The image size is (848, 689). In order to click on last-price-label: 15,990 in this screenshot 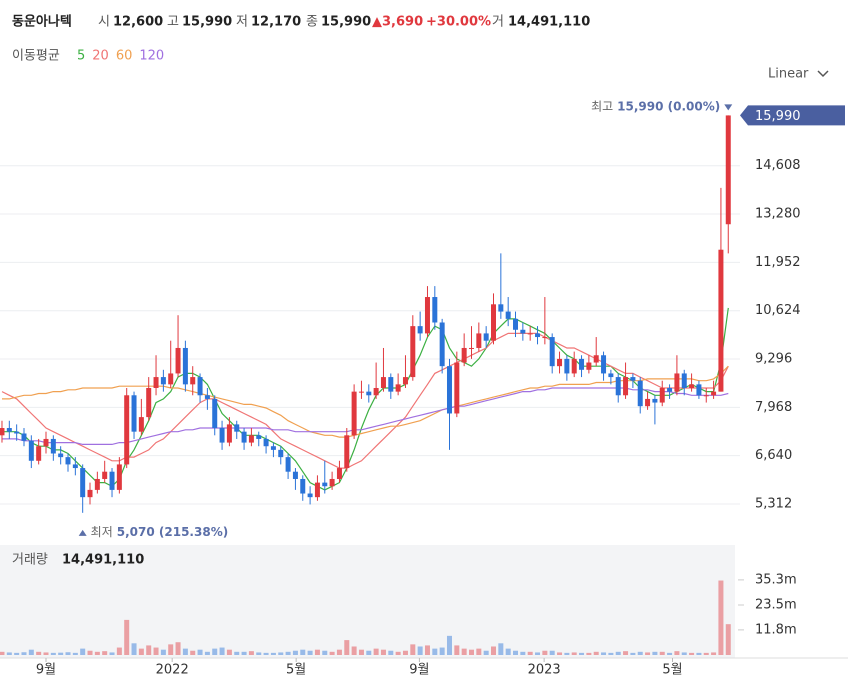, I will do `click(778, 116)`.